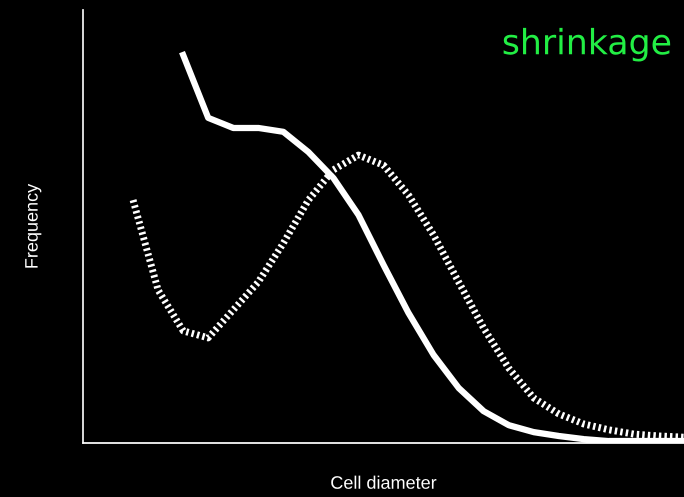  Describe the element at coordinates (383, 482) in the screenshot. I see `x-axis-title: Cell diameter` at that location.